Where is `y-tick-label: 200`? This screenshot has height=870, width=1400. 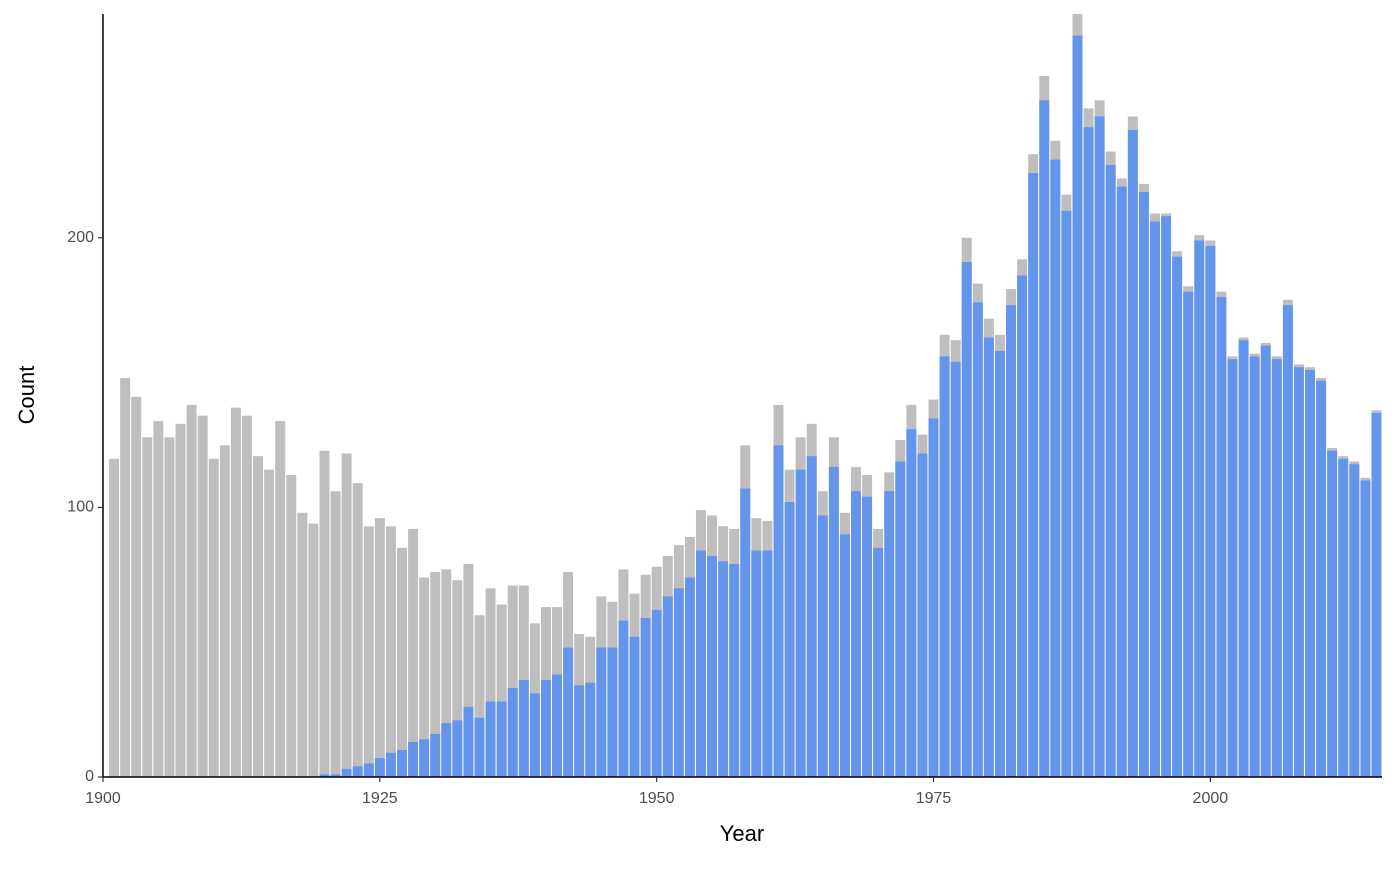
y-tick-label: 200 is located at coordinates (80, 237).